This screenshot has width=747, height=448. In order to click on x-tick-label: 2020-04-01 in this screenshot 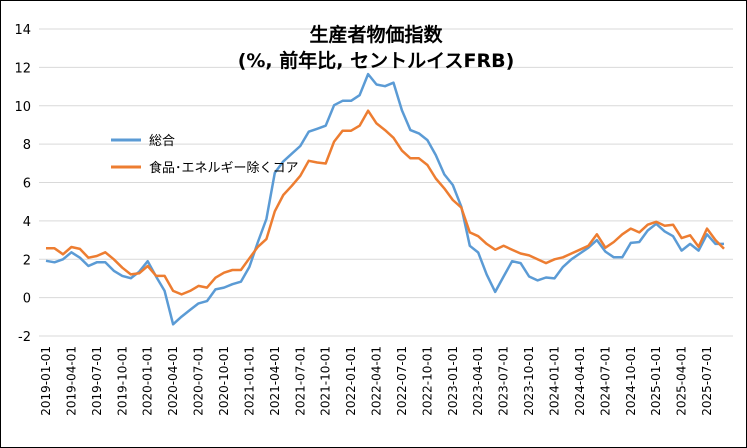, I will do `click(173, 381)`.